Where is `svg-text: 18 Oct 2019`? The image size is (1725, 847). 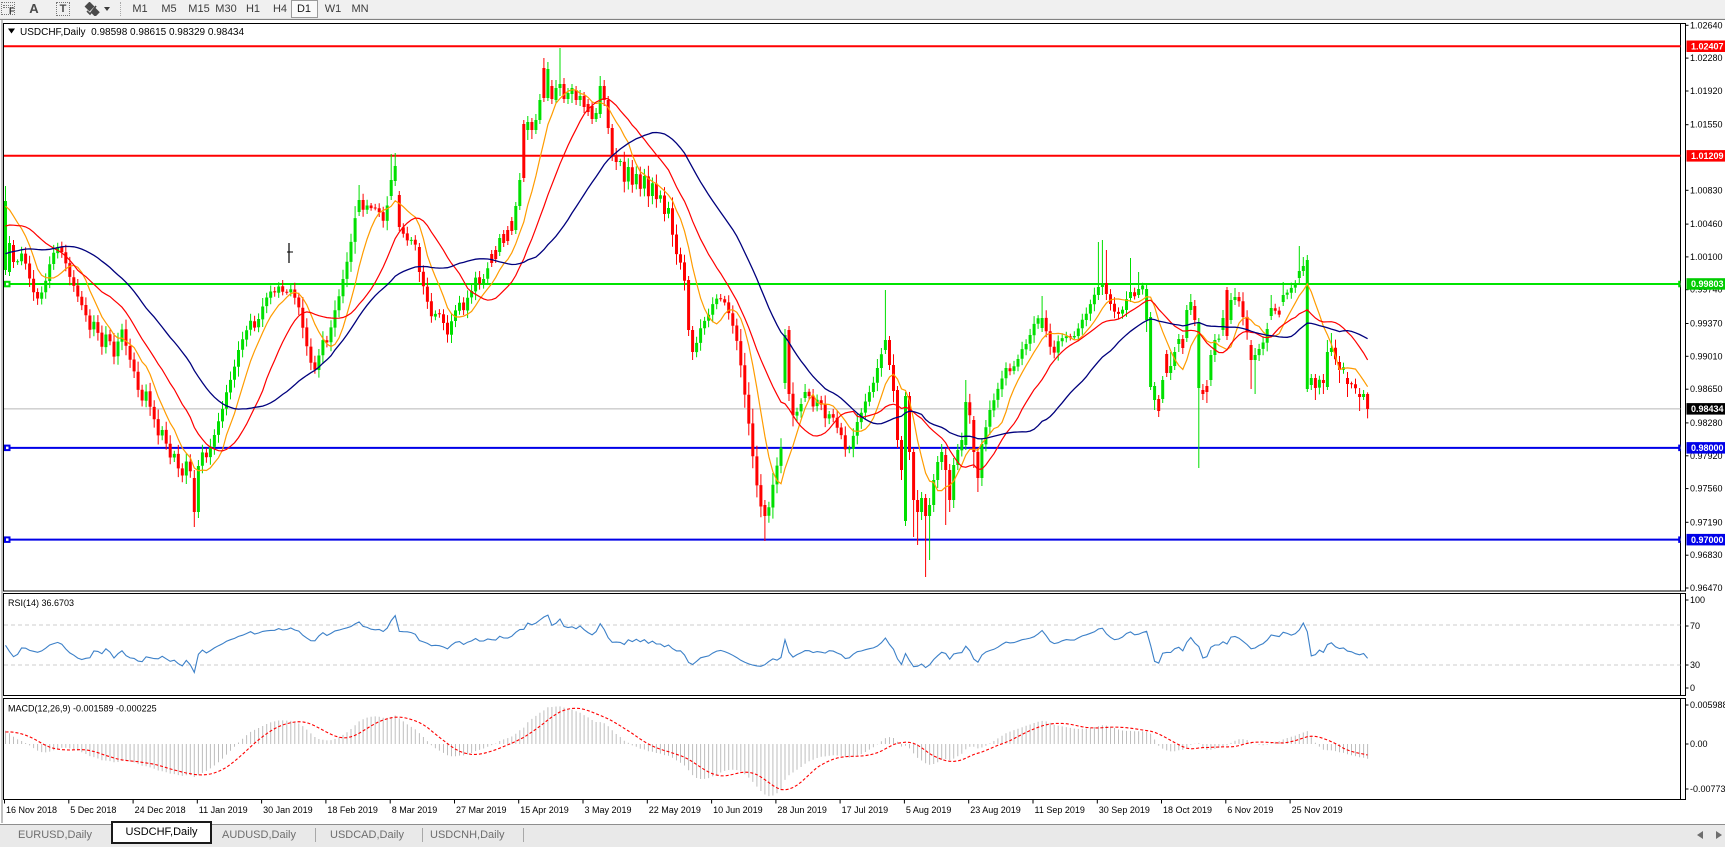
svg-text: 18 Oct 2019 is located at coordinates (1187, 810).